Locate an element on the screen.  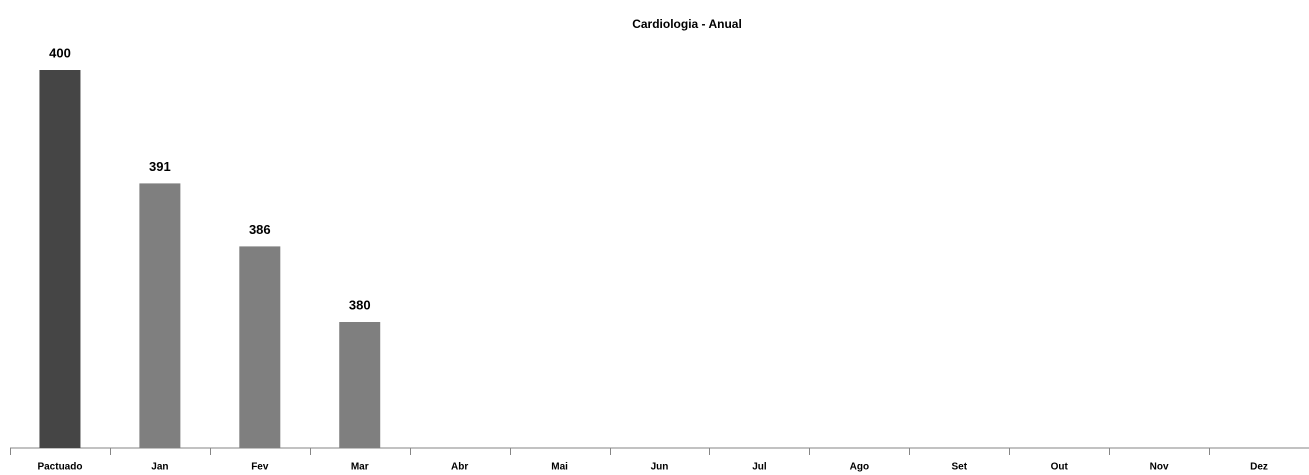
x-tick-label: Pactuado is located at coordinates (59, 467).